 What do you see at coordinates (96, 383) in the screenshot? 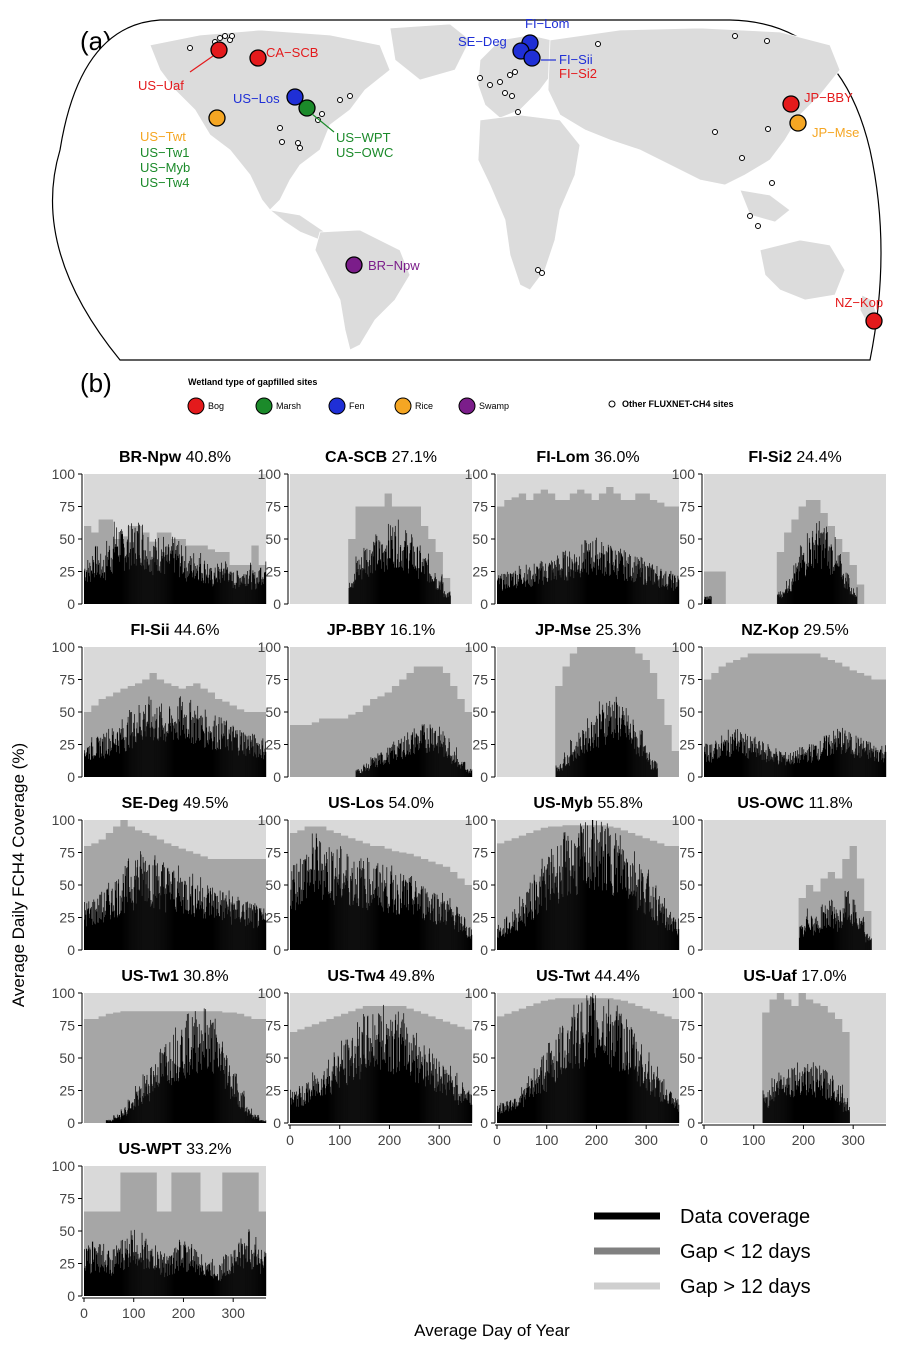
I see `panel-b-label: (b)` at bounding box center [96, 383].